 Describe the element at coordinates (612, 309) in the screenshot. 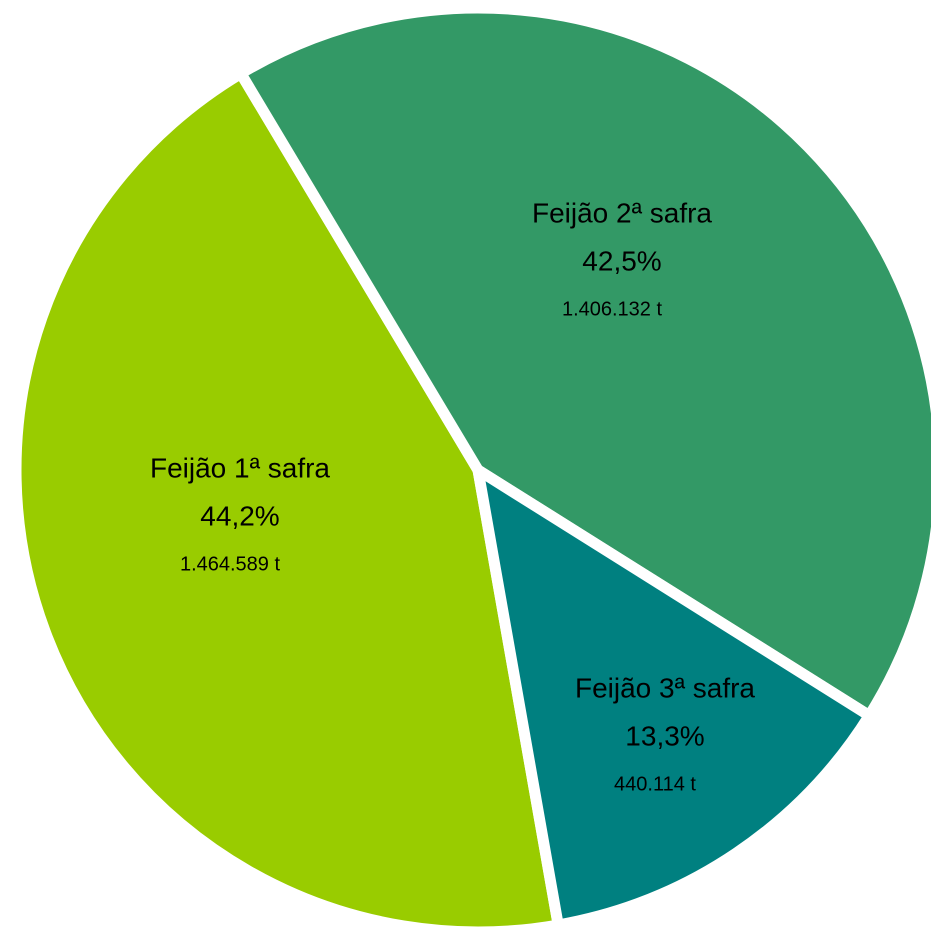

I see `slice-tonnes: 1.406.132 t` at that location.